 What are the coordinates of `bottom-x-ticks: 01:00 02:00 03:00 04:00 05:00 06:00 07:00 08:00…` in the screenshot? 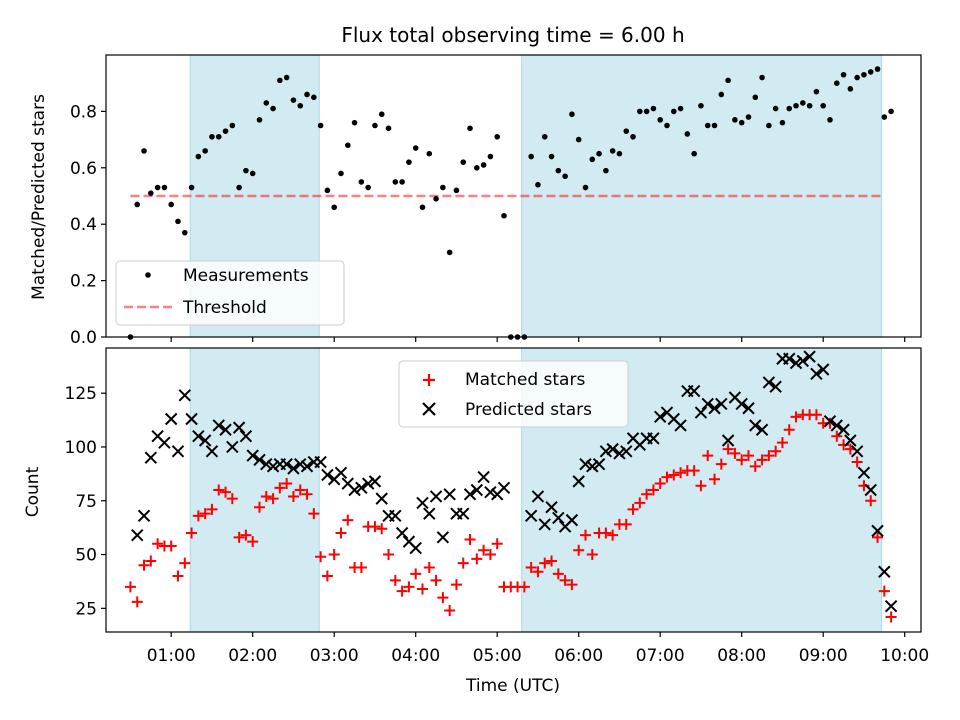 It's located at (538, 649).